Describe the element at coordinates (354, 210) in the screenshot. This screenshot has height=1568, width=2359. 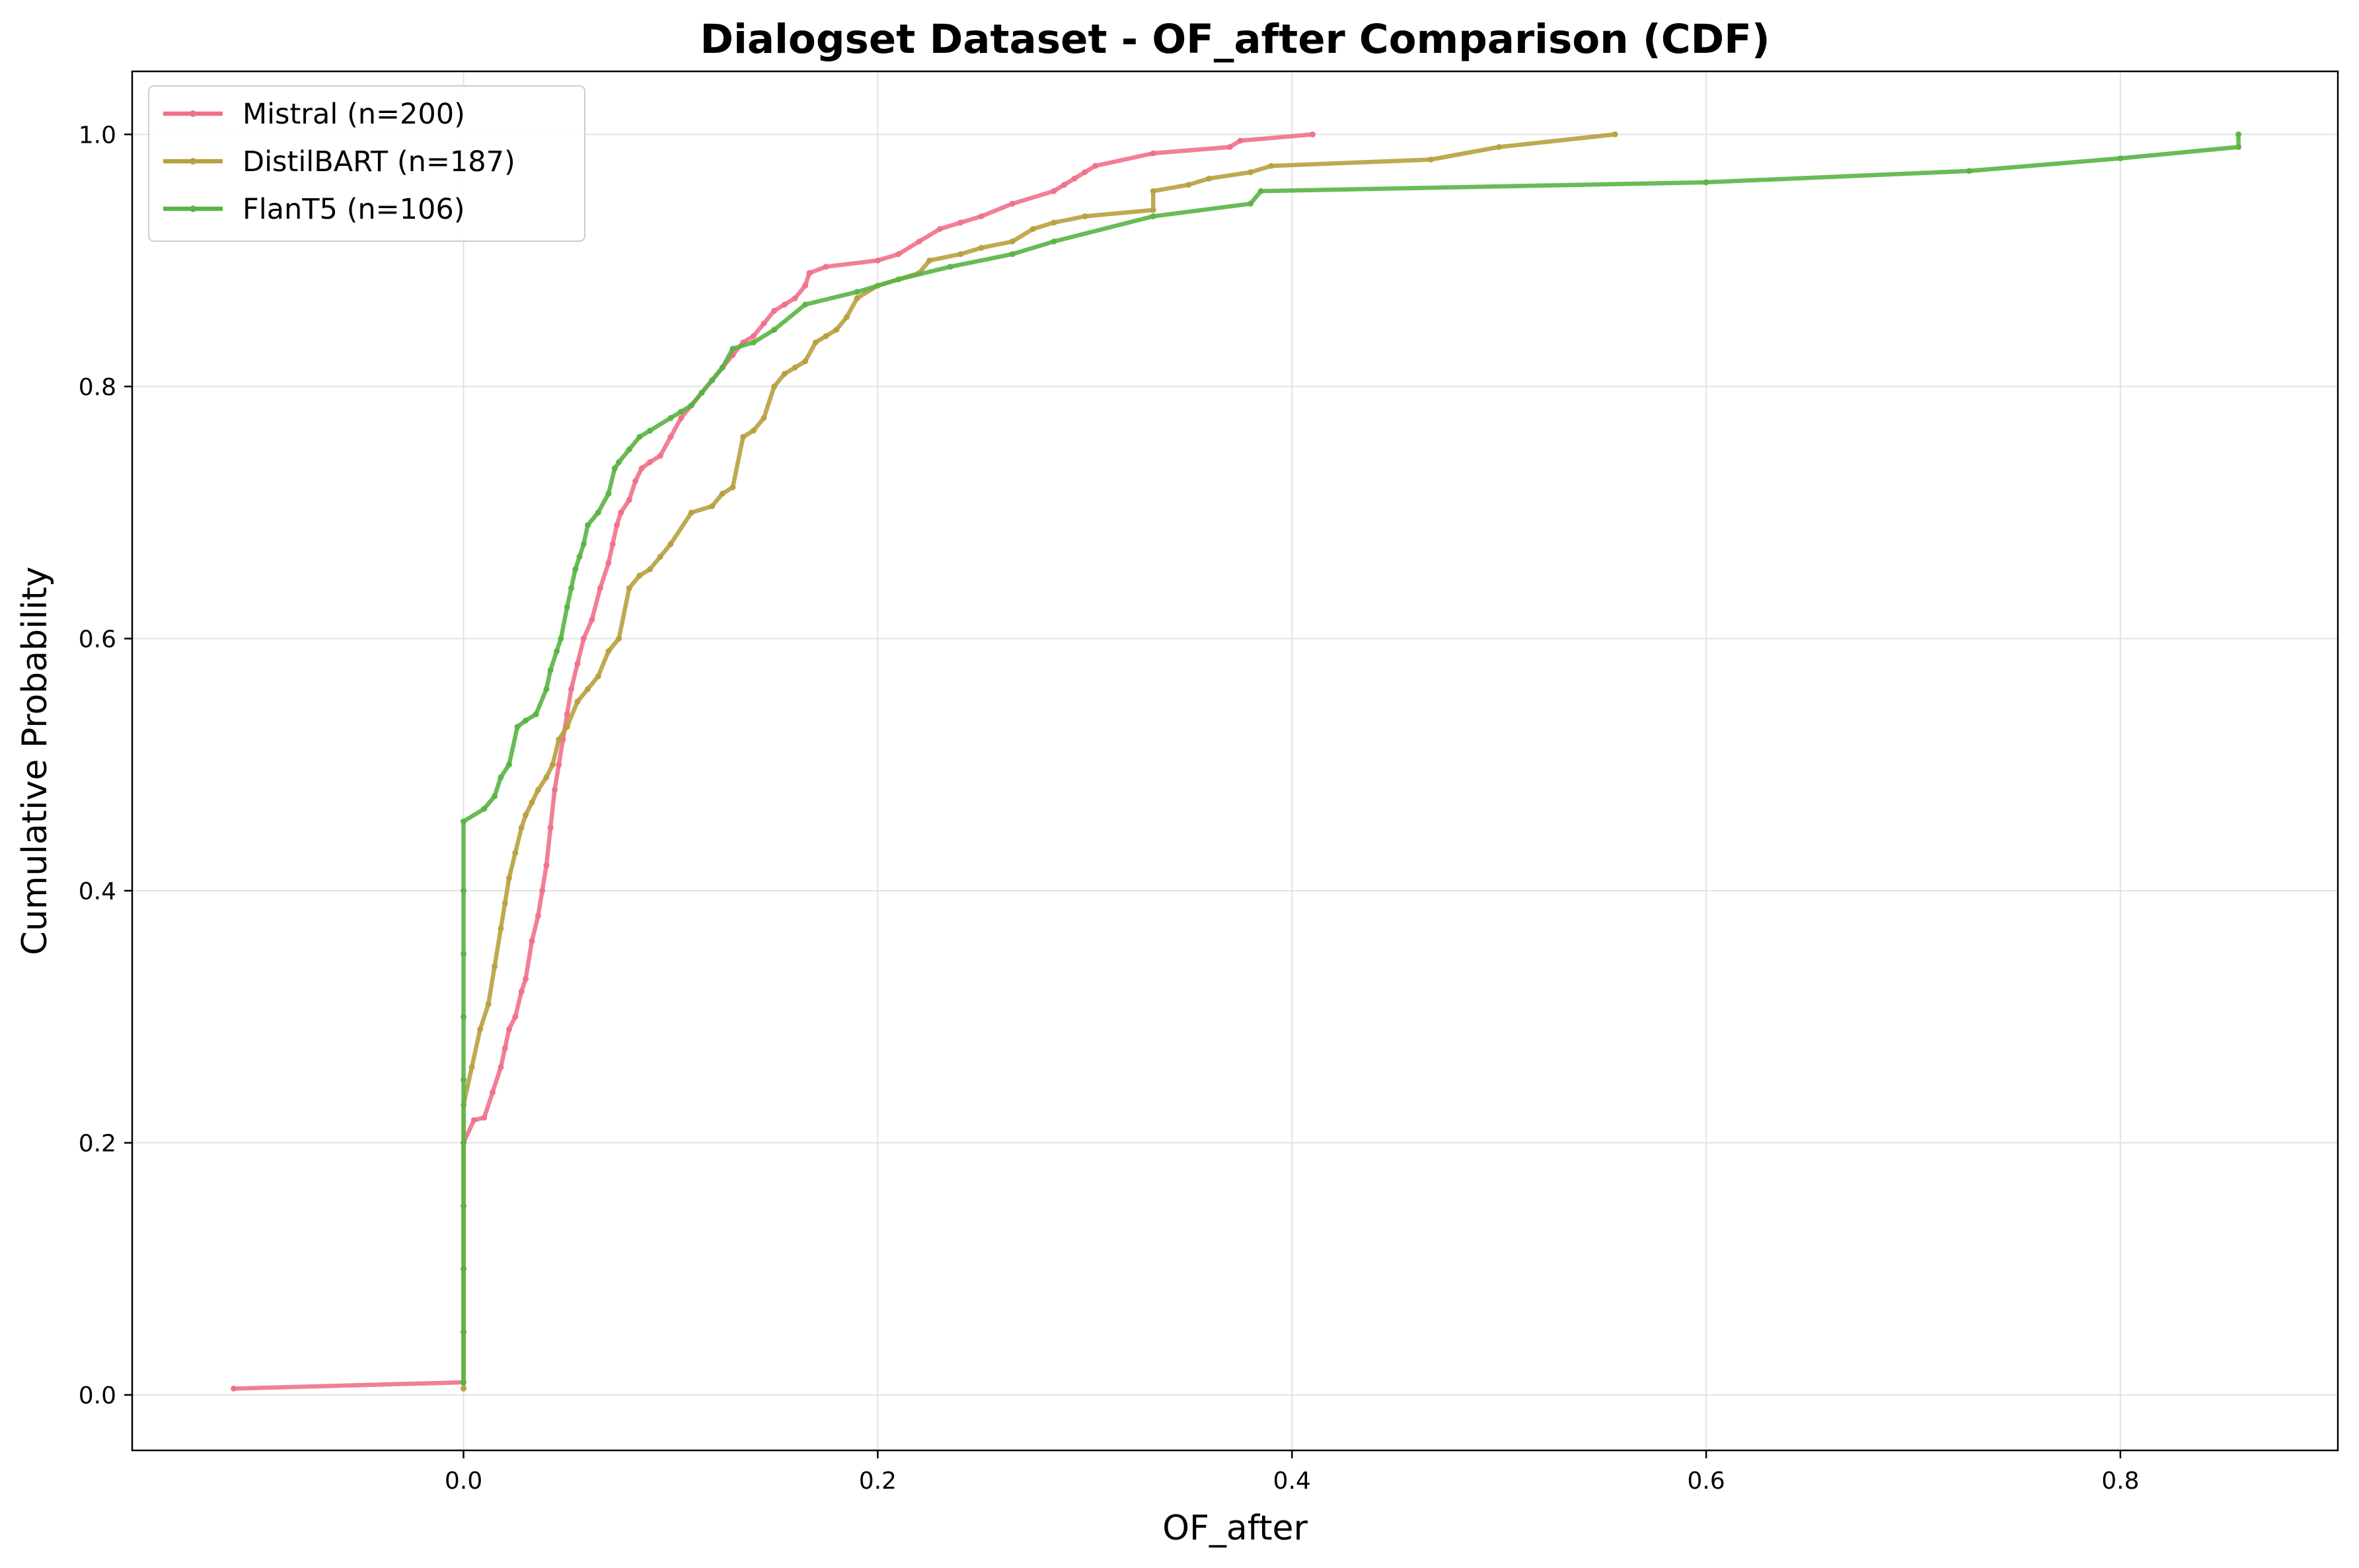
I see `legend-label: FlanT5 (n=106)` at that location.